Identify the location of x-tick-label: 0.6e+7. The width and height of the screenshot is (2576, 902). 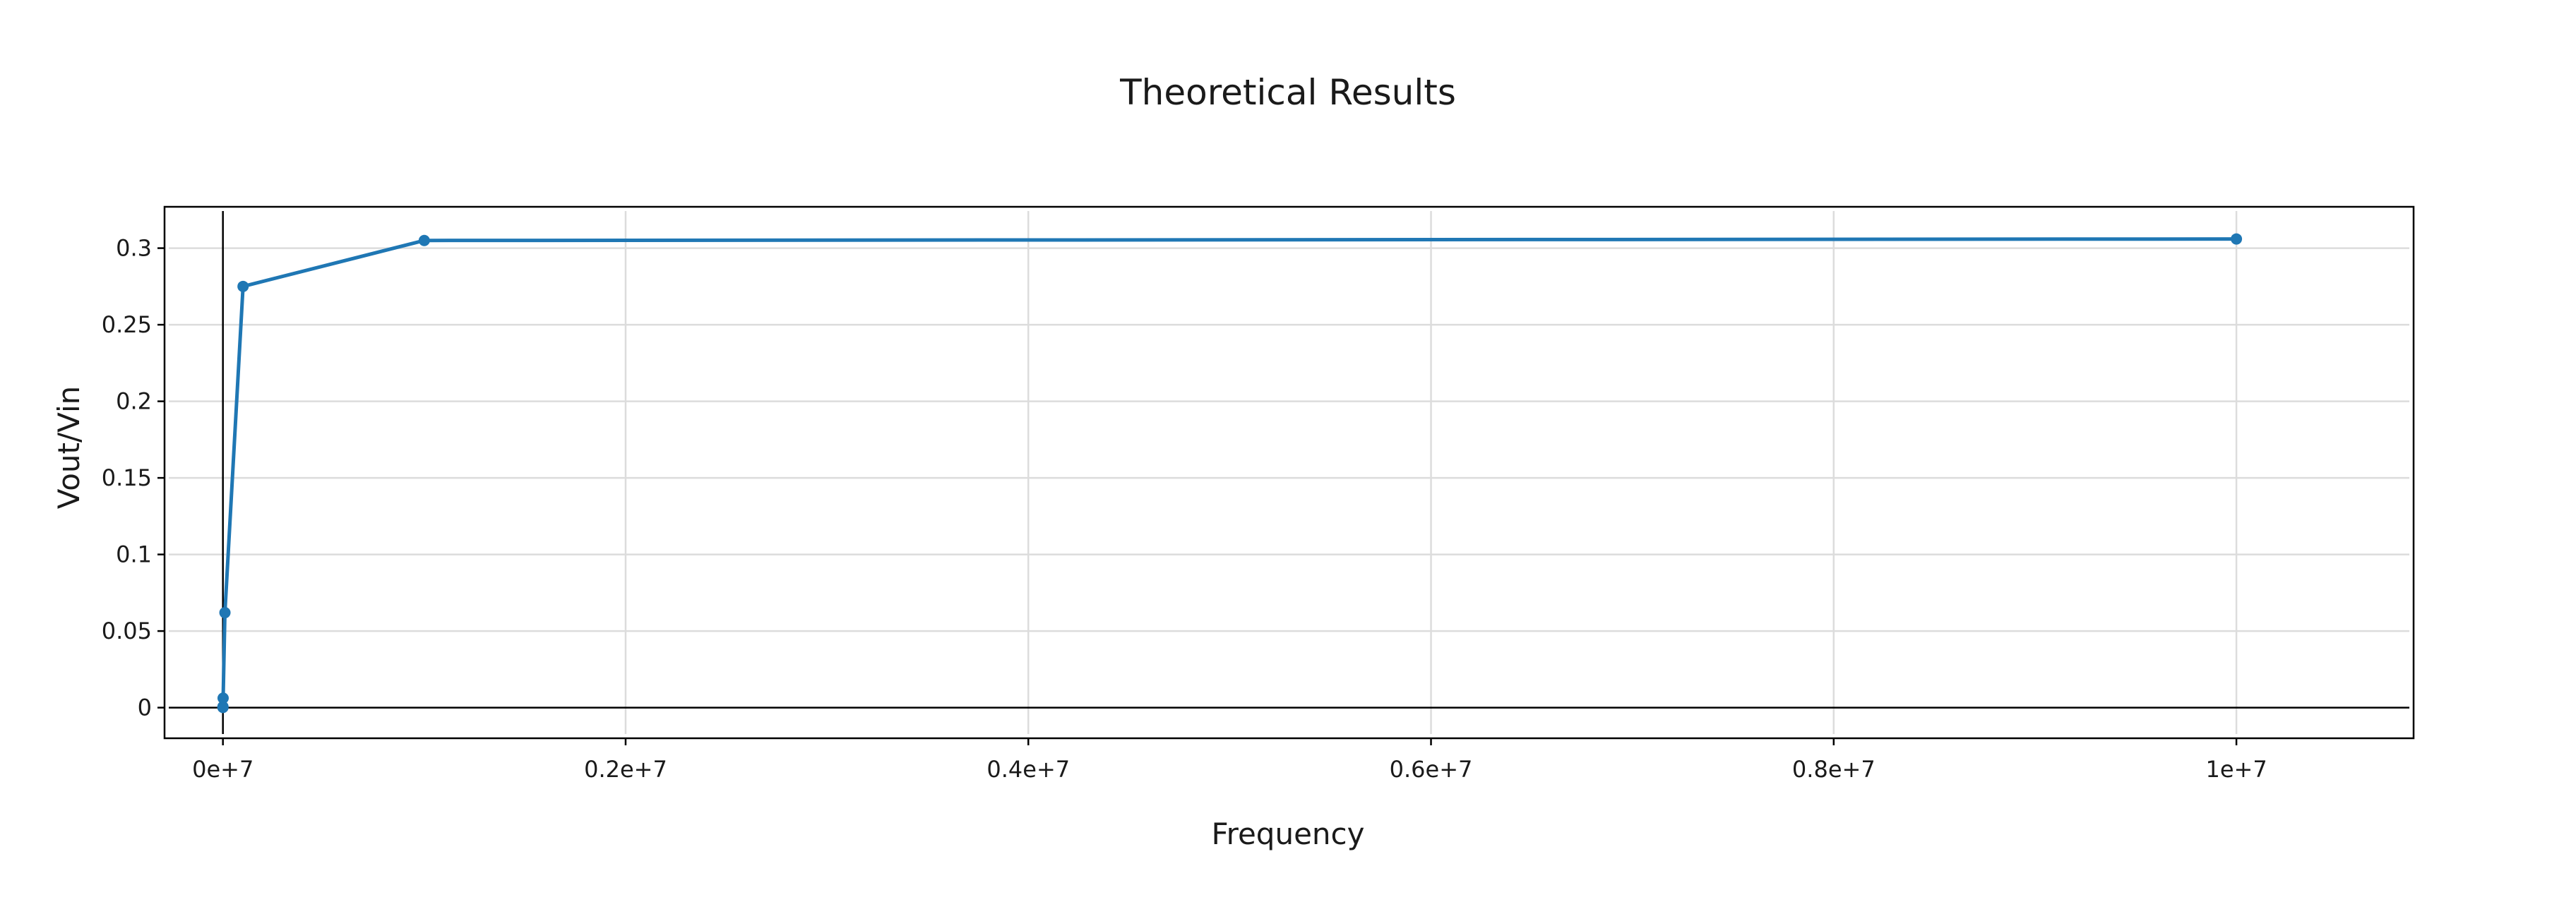
(1431, 769).